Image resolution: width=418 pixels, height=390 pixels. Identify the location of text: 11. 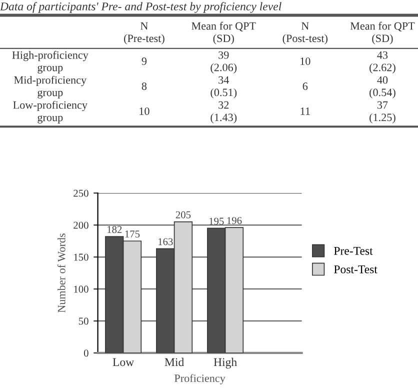
(305, 111).